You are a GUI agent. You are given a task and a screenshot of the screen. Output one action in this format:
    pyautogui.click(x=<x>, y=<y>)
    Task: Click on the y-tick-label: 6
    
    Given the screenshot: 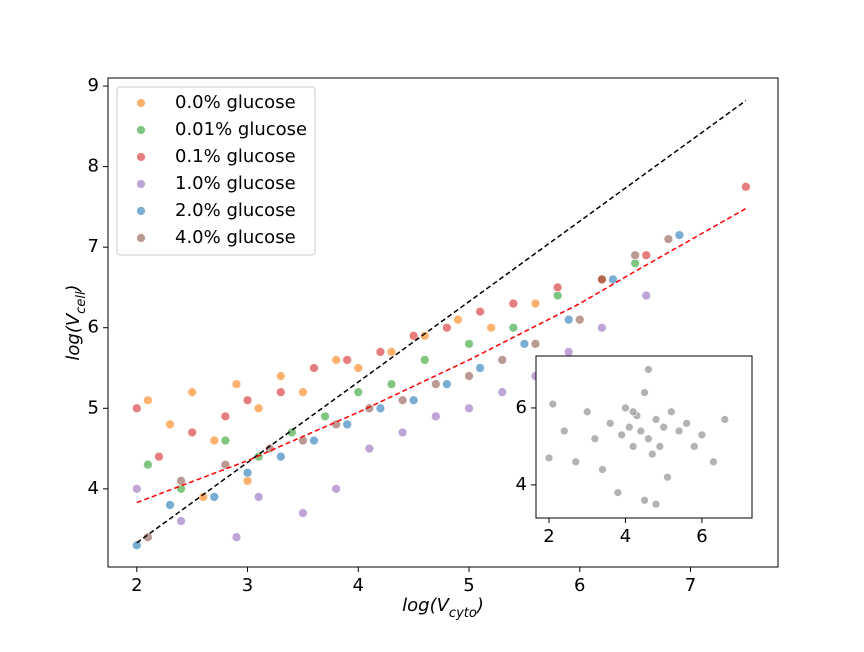 What is the action you would take?
    pyautogui.click(x=521, y=407)
    